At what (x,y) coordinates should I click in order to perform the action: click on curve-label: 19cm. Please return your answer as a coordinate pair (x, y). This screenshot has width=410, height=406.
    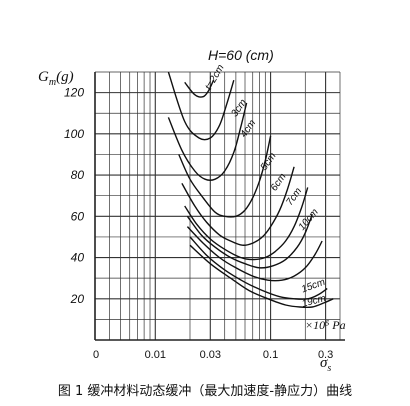
    Looking at the image, I should click on (314, 301).